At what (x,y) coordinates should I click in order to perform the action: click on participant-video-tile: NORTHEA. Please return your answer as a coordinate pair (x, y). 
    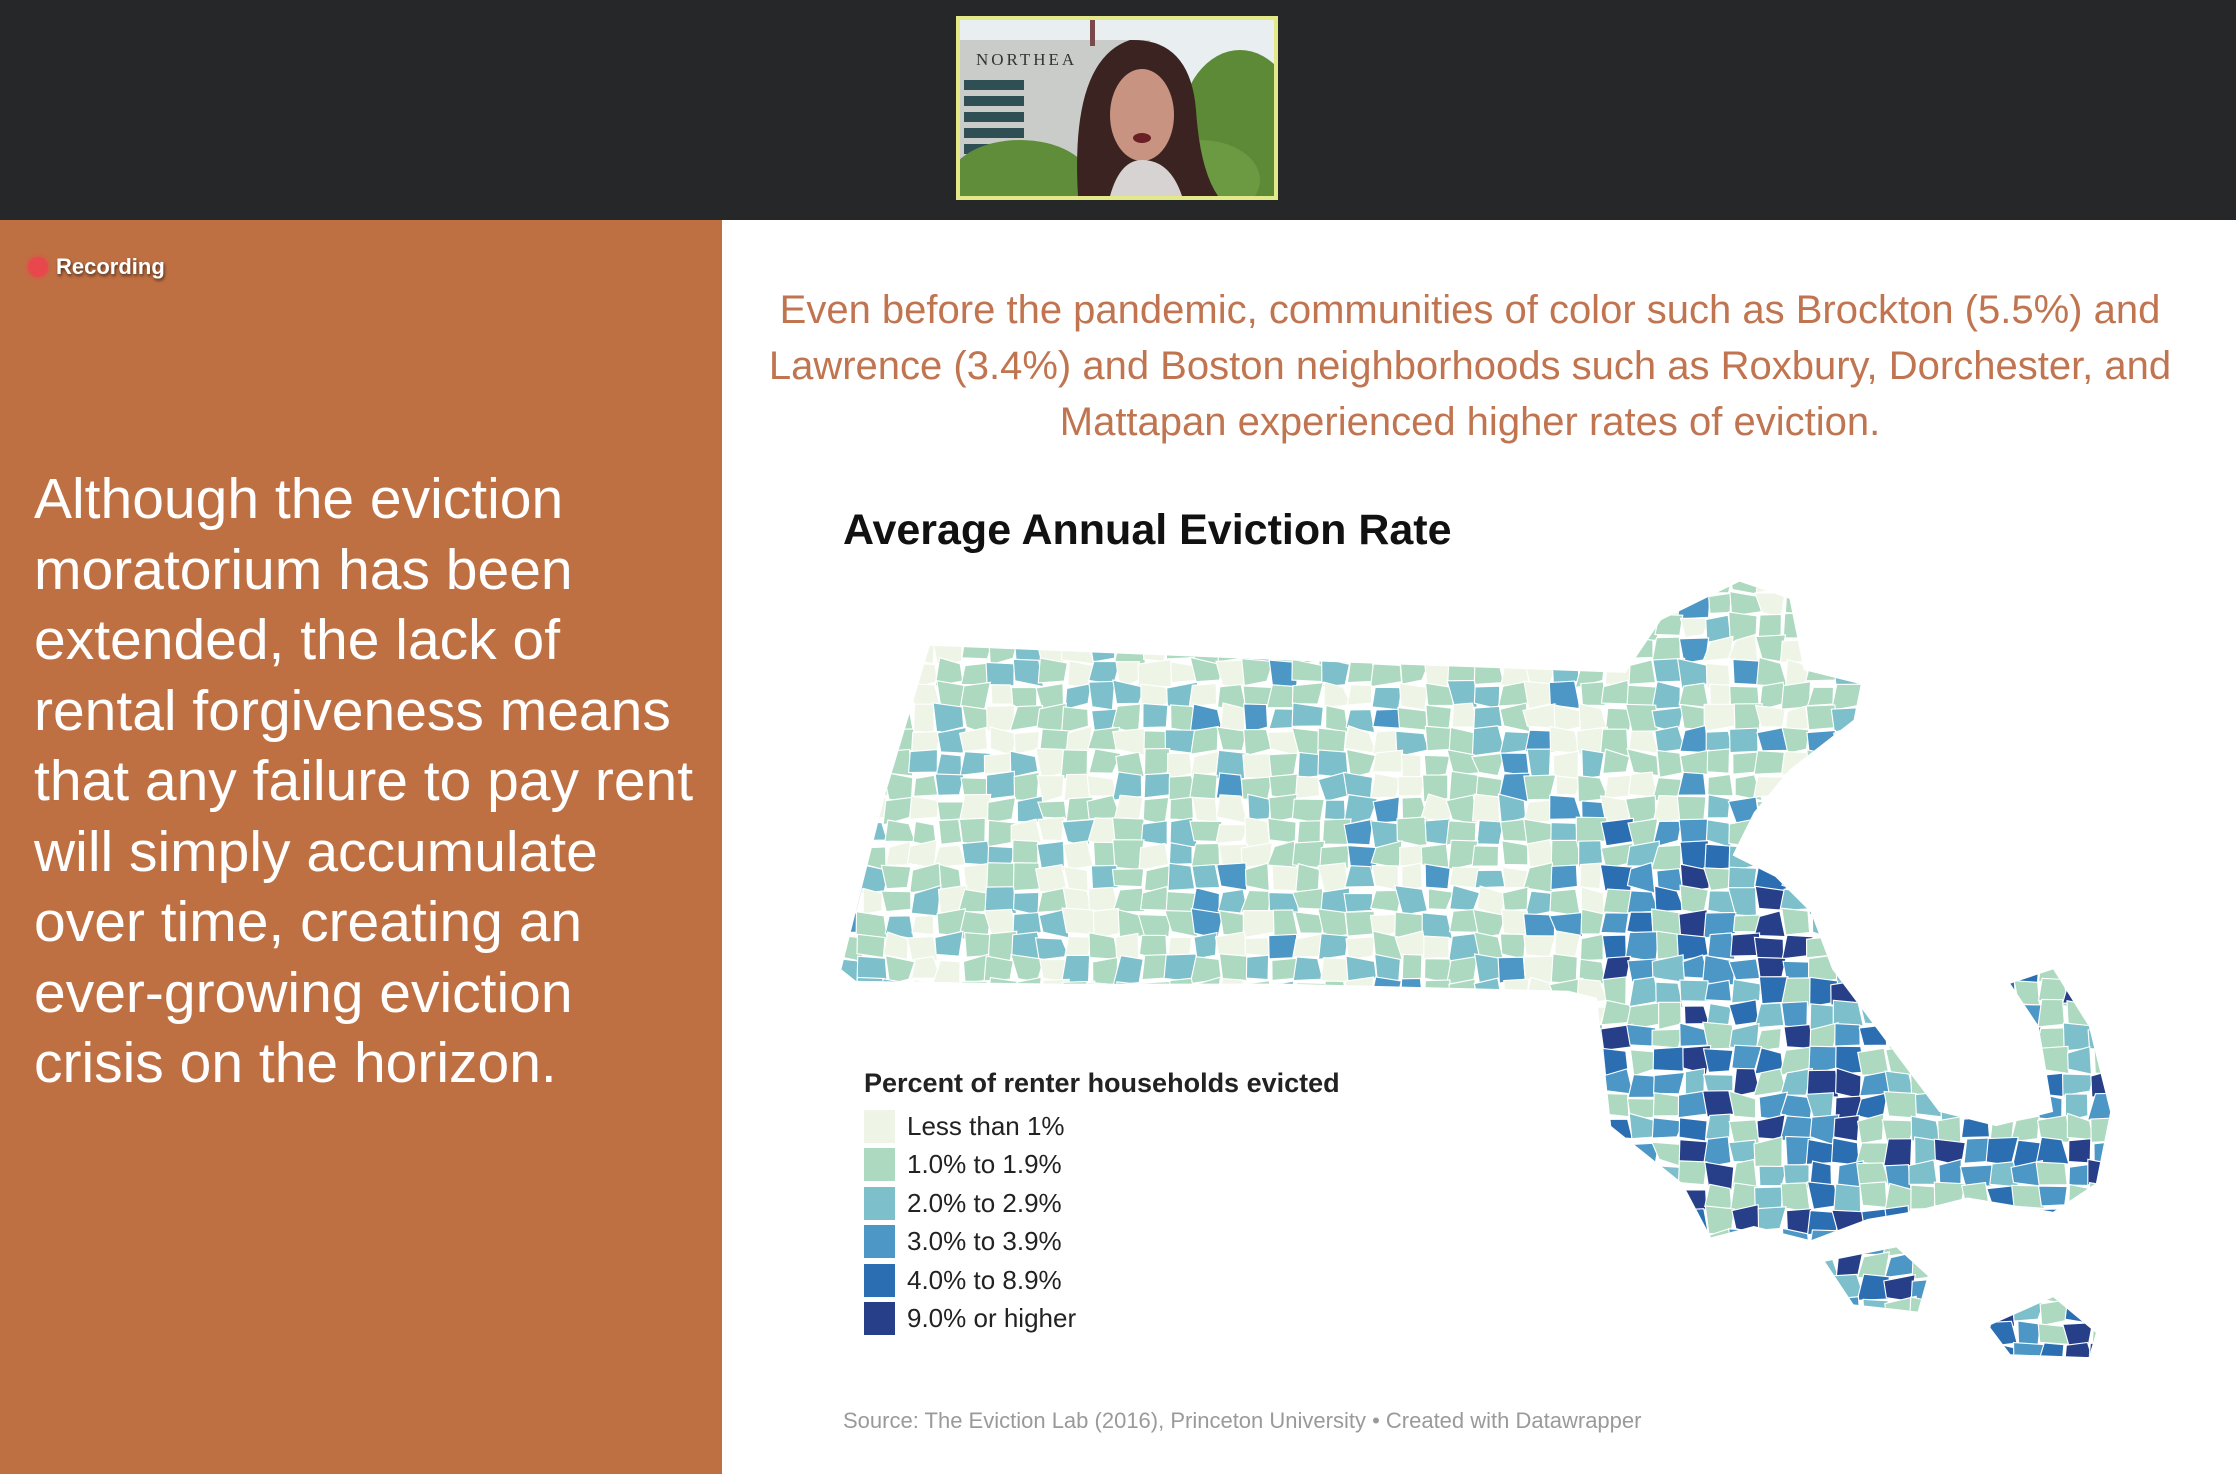
    Looking at the image, I should click on (1117, 108).